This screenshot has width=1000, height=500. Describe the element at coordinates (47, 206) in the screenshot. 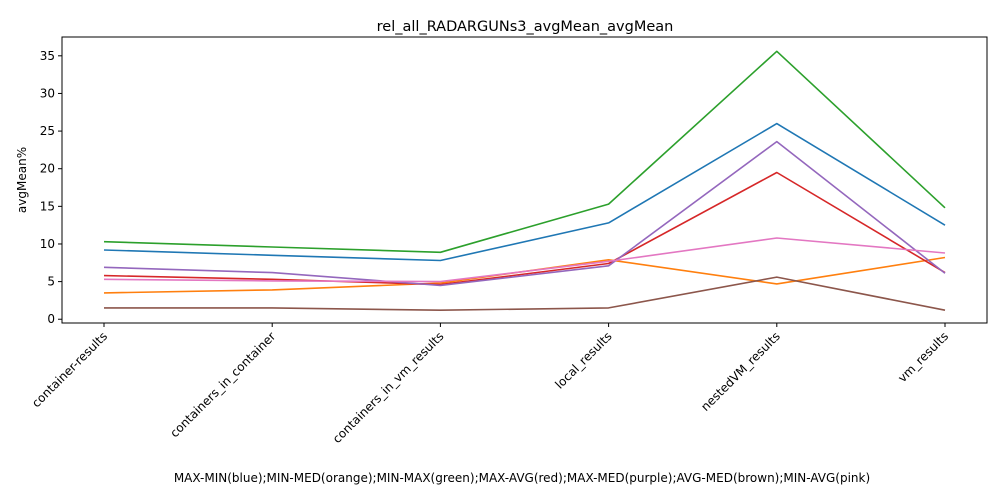

I see `y-tick-label: 15` at that location.